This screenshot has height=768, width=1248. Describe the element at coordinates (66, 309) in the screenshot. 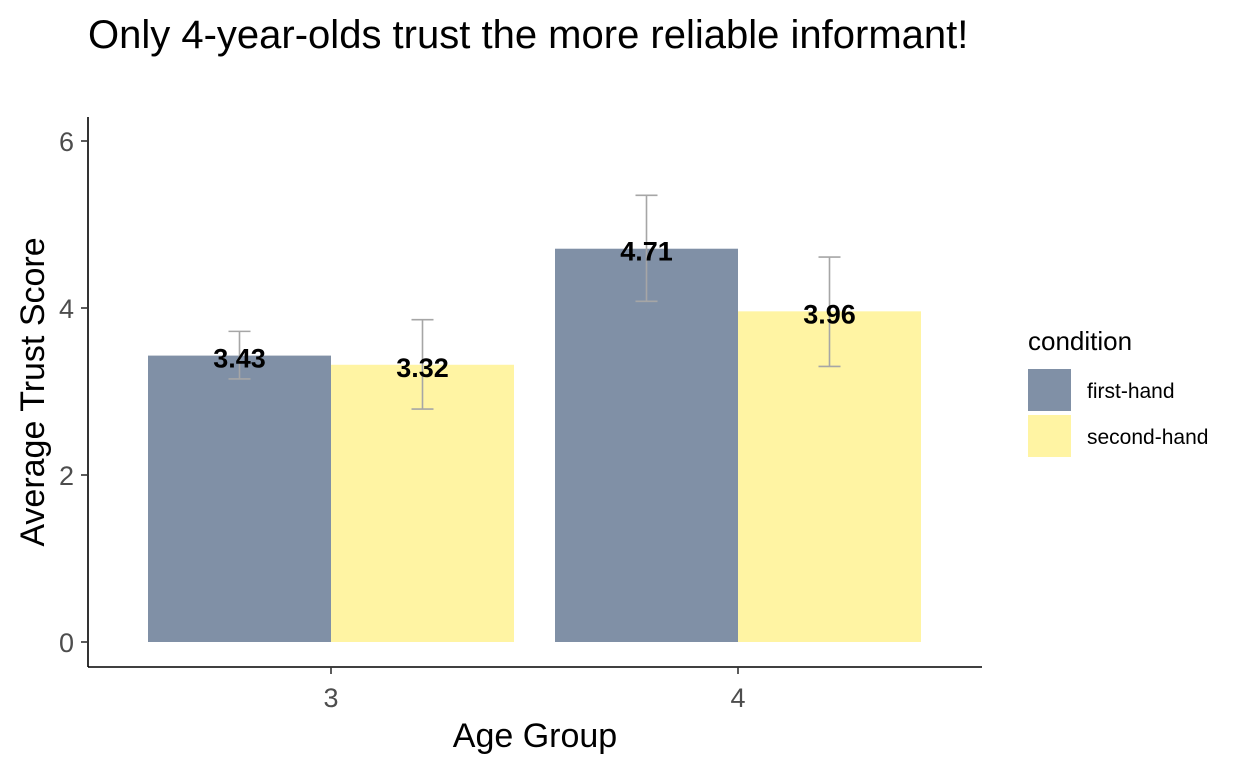

I see `y-tick-label: 4` at that location.